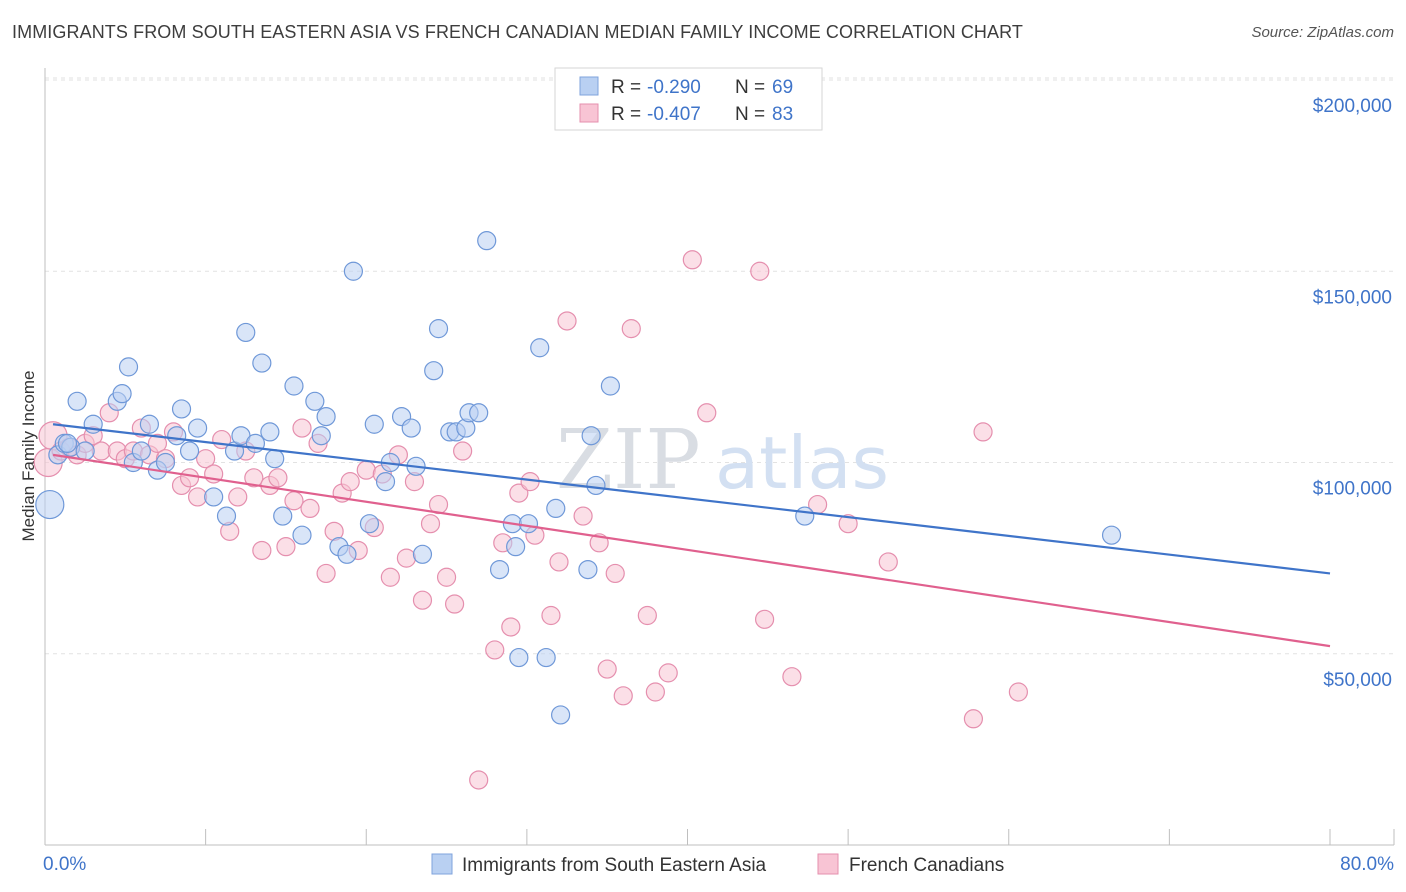 The image size is (1406, 892). Describe the element at coordinates (614, 865) in the screenshot. I see `legend-label-blue: Immigrants from South Eastern Asia` at that location.